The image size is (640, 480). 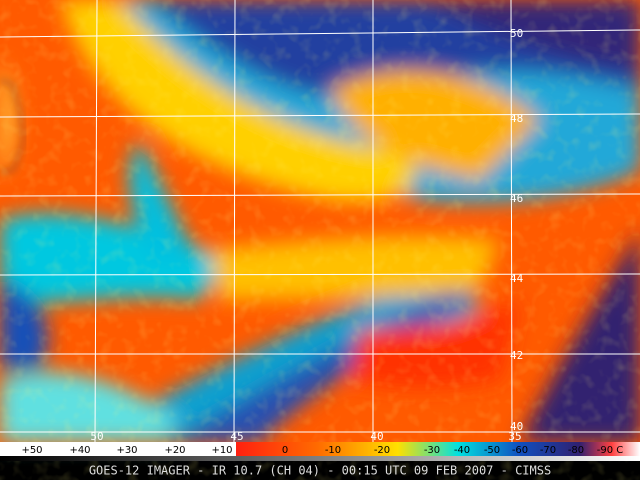 I want to click on scale-label: -60, so click(x=520, y=450).